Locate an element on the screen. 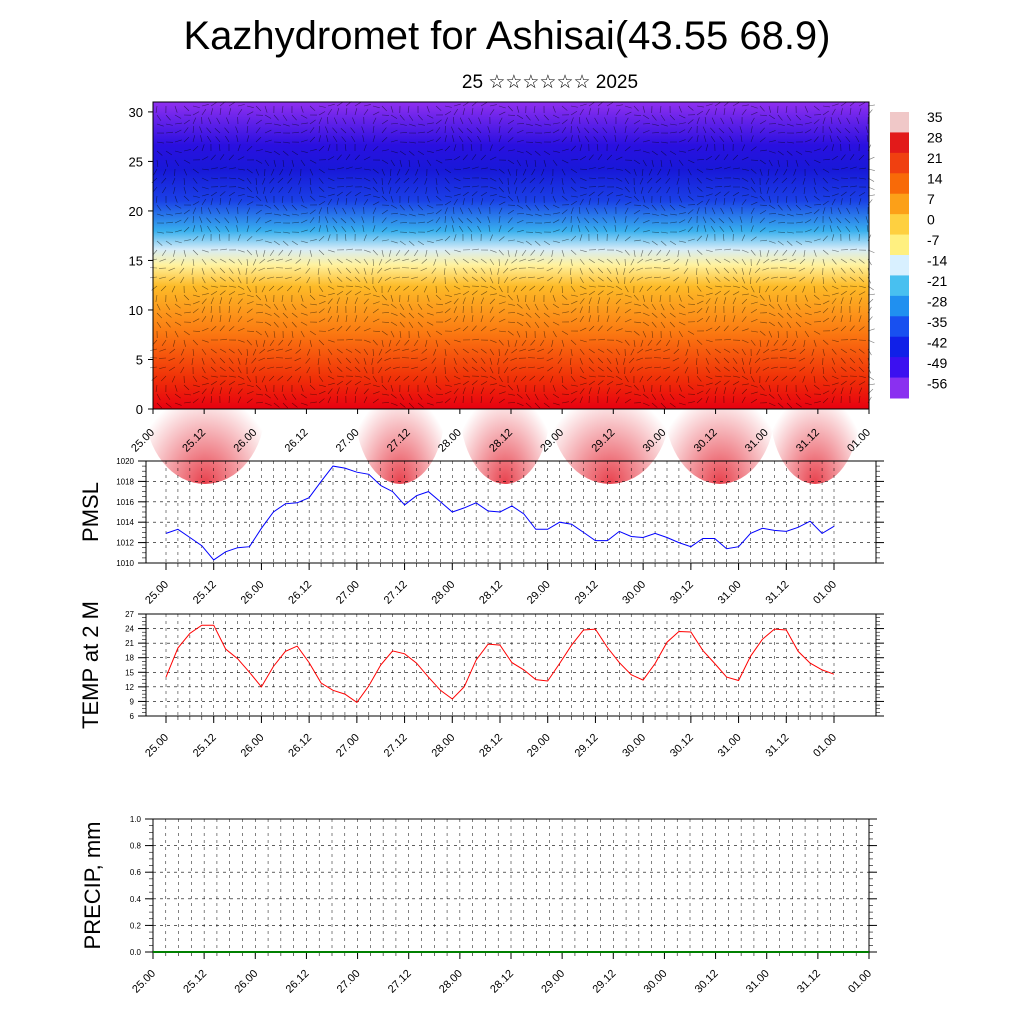 The width and height of the screenshot is (1024, 1024). colorbar-label: 28 is located at coordinates (935, 138).